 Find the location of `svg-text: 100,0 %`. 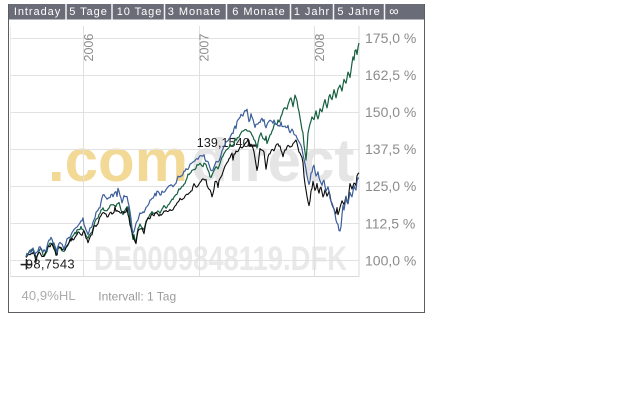

svg-text: 100,0 % is located at coordinates (390, 260).